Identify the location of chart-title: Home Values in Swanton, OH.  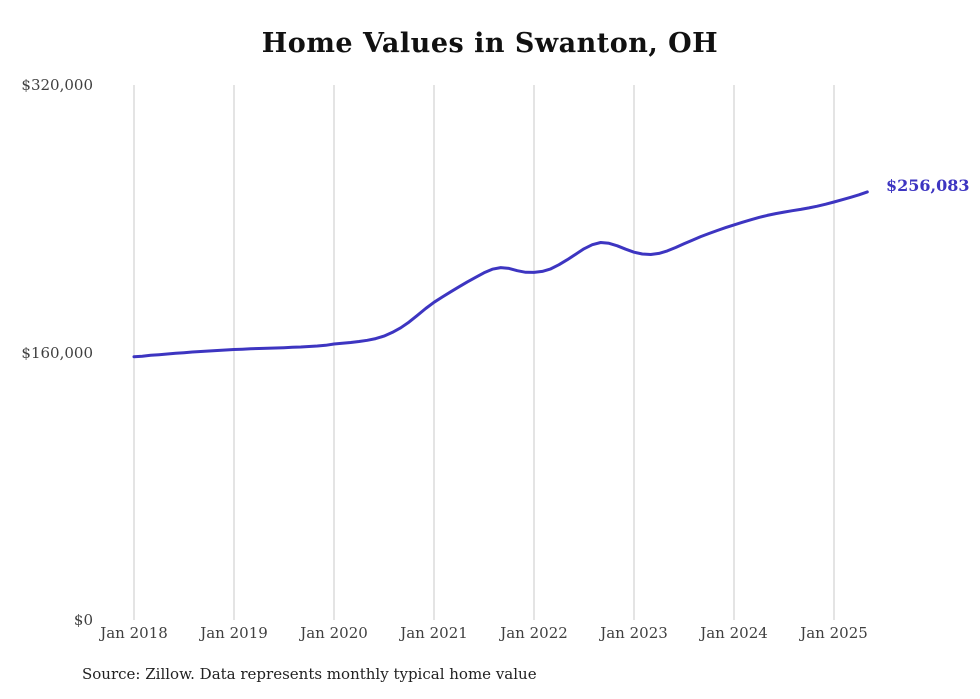
(490, 43).